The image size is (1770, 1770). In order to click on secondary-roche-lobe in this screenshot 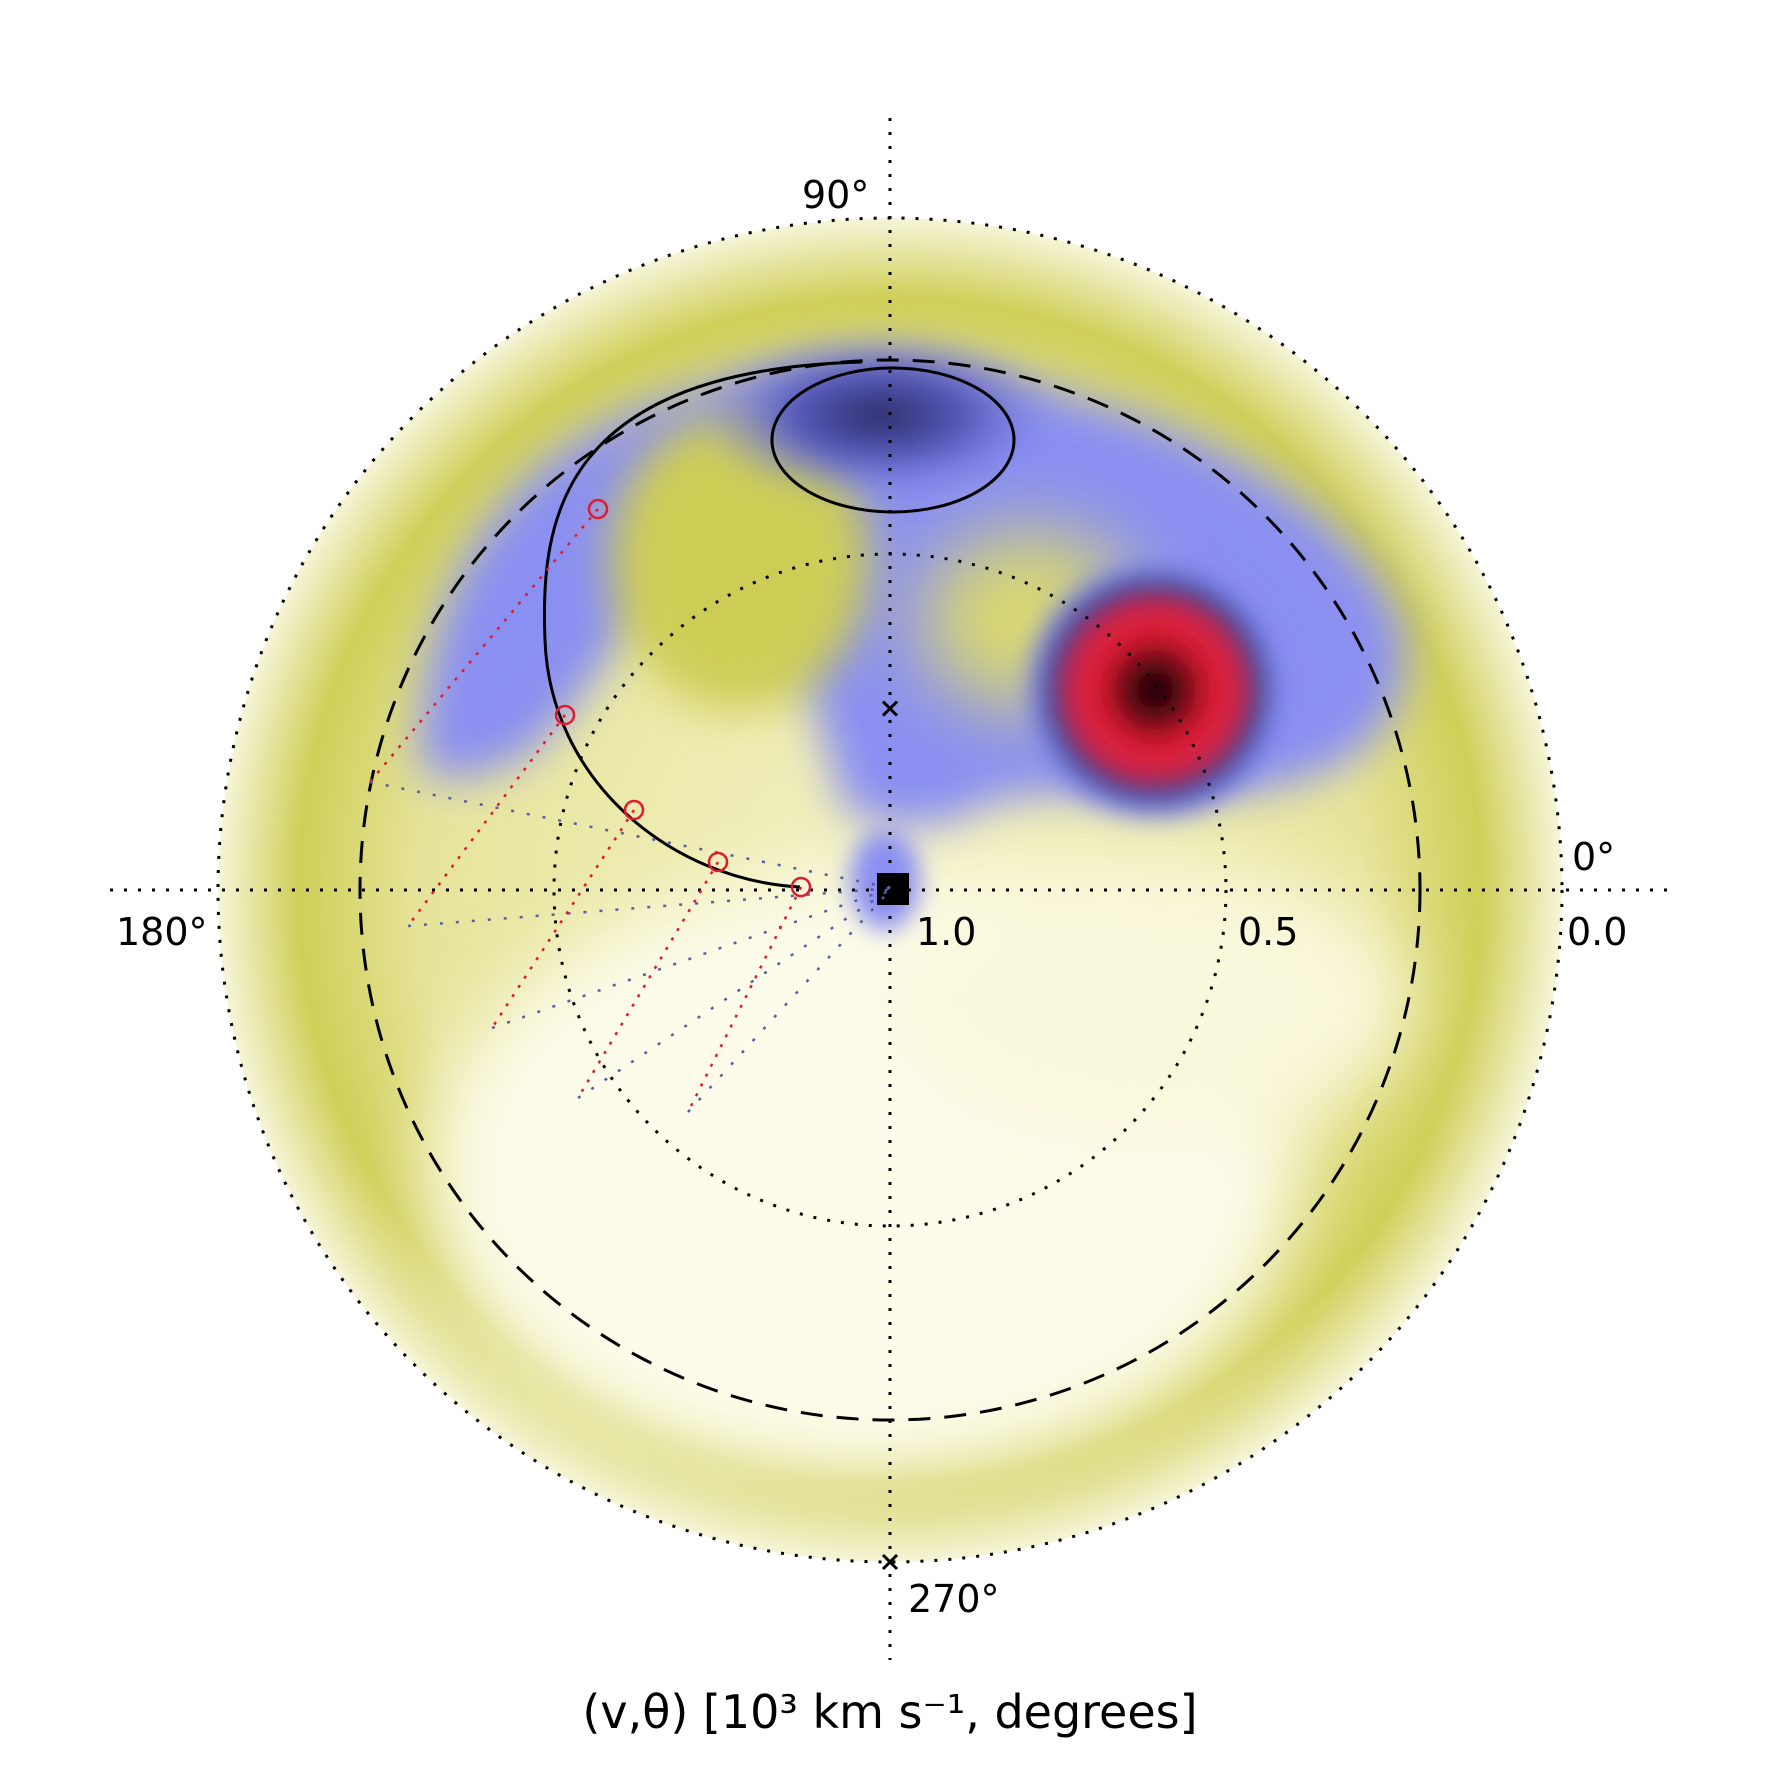, I will do `click(893, 440)`.